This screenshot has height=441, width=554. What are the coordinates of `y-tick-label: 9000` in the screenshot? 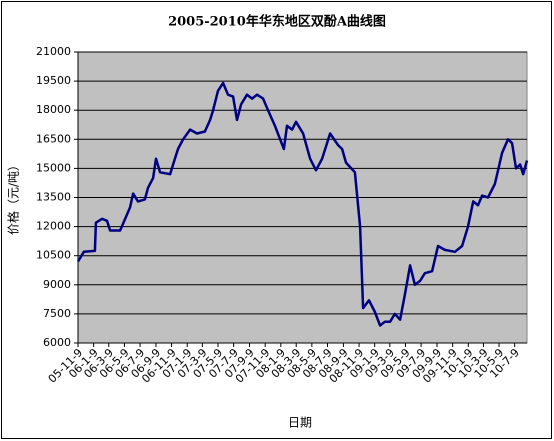 It's located at (57, 284).